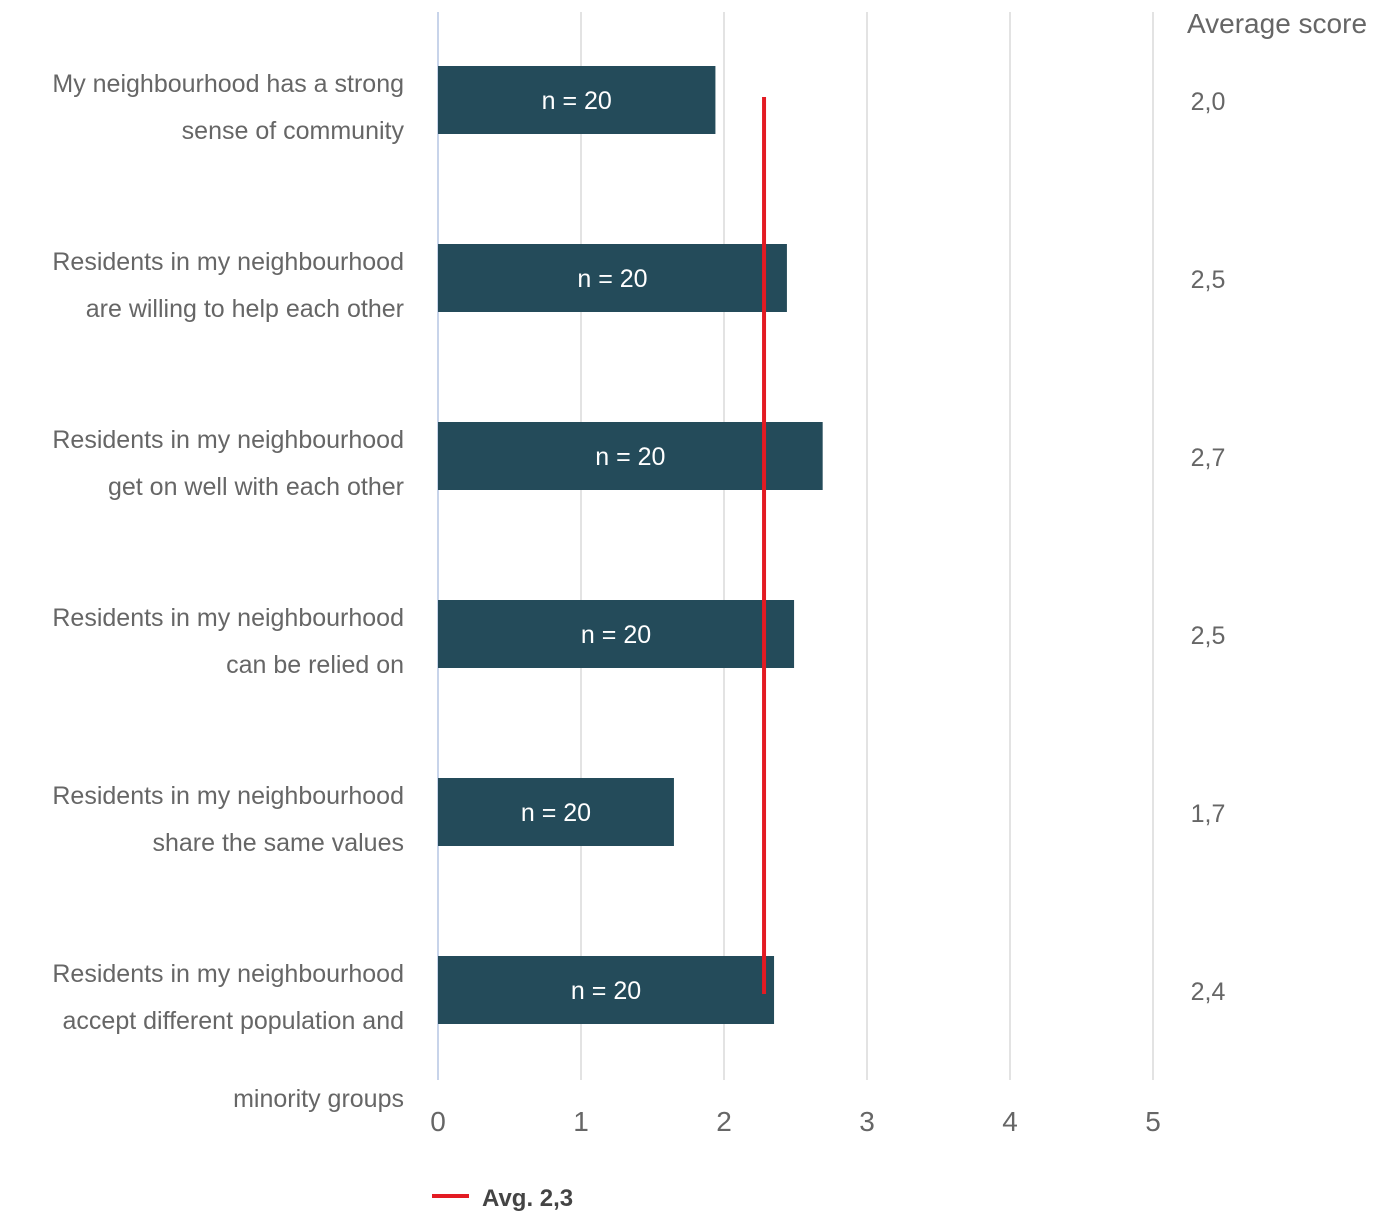 The width and height of the screenshot is (1398, 1213). What do you see at coordinates (228, 84) in the screenshot?
I see `category-label-line: My neighbourhood has a strong` at bounding box center [228, 84].